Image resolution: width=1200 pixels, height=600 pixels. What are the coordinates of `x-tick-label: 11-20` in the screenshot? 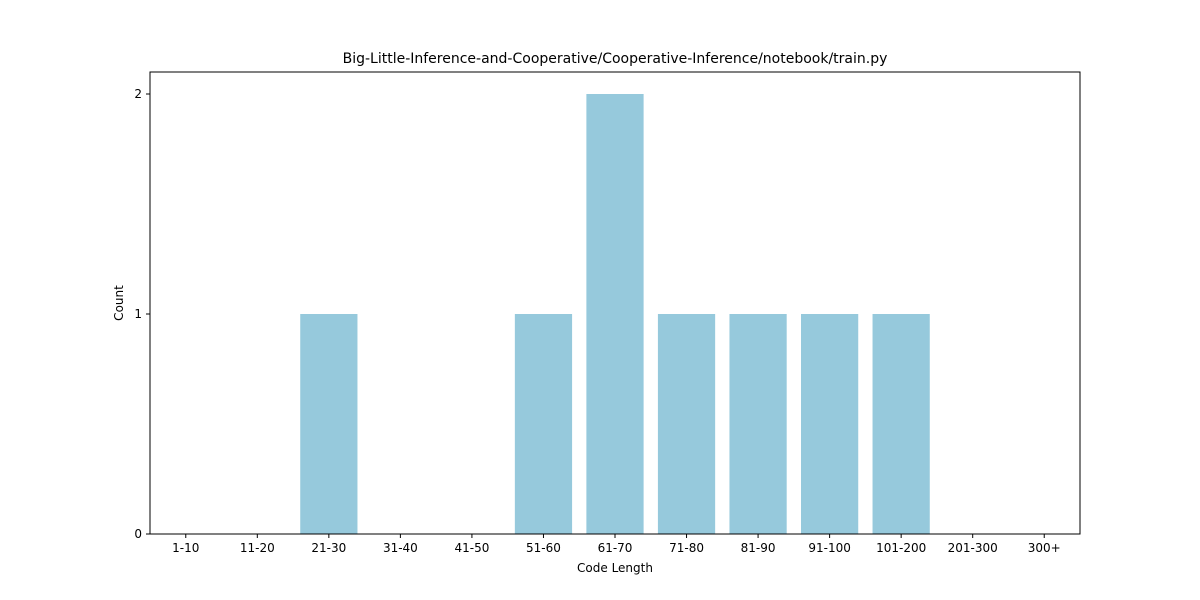 It's located at (257, 548).